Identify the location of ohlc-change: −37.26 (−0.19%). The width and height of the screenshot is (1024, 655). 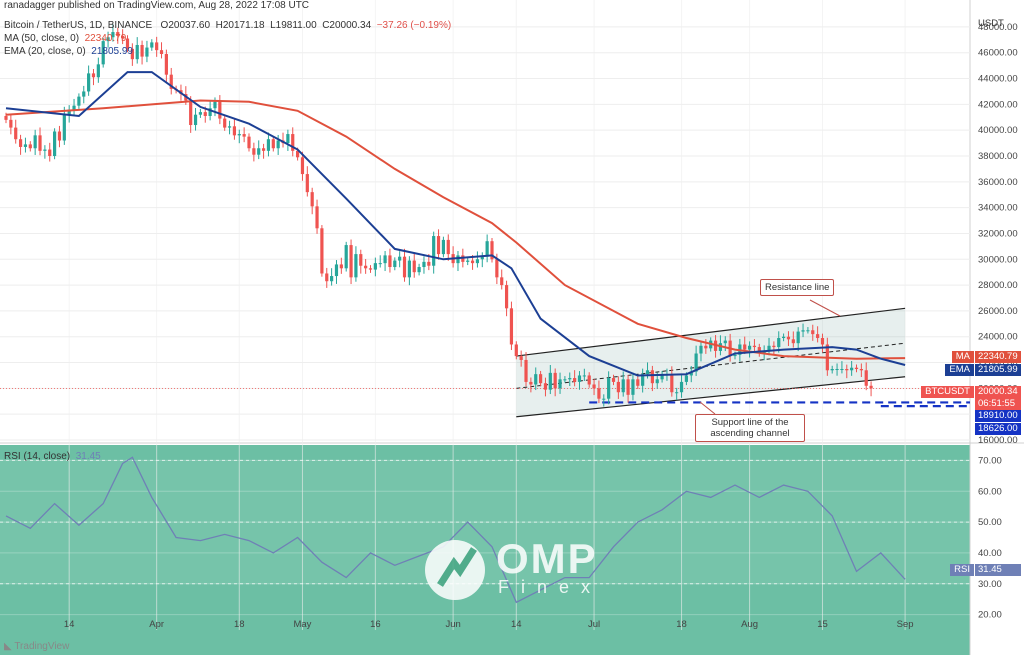
(414, 25).